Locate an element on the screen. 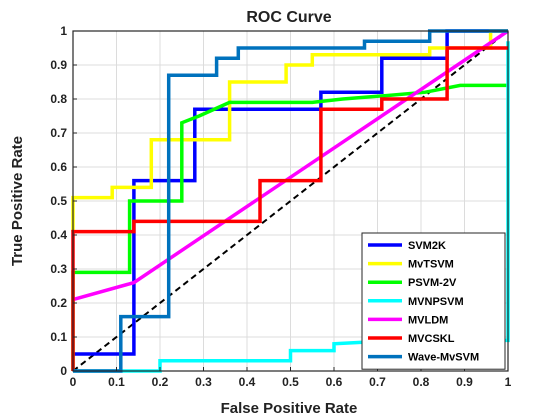  y-tick-label: 1 is located at coordinates (63, 31).